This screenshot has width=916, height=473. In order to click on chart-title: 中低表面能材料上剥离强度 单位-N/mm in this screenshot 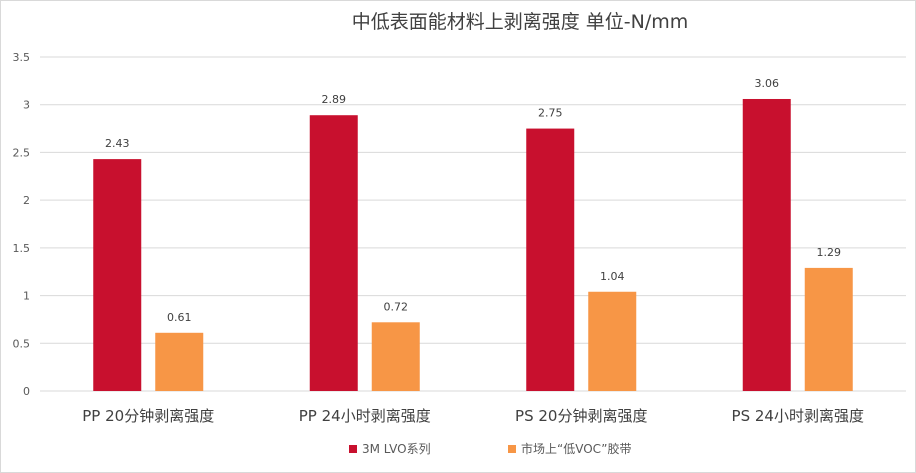, I will do `click(520, 22)`.